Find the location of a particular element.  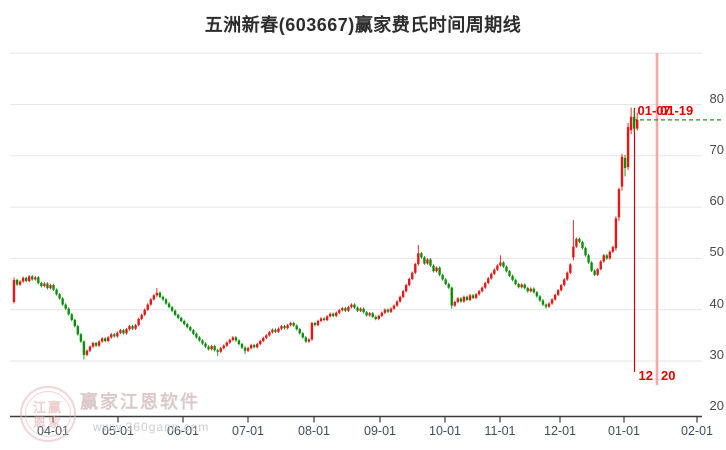

watermark-seal-logo: 江赢 恩家 is located at coordinates (48, 414).